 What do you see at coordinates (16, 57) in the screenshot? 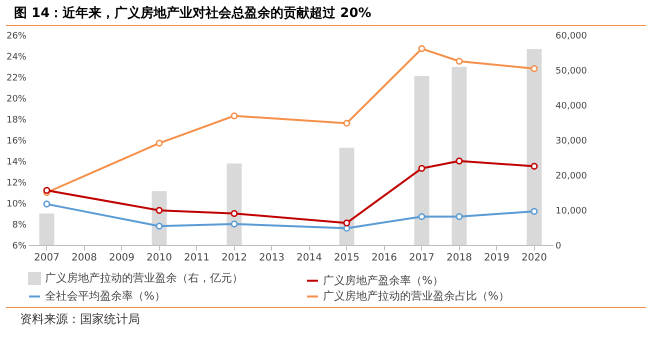
I see `y-tick-label: 24%` at bounding box center [16, 57].